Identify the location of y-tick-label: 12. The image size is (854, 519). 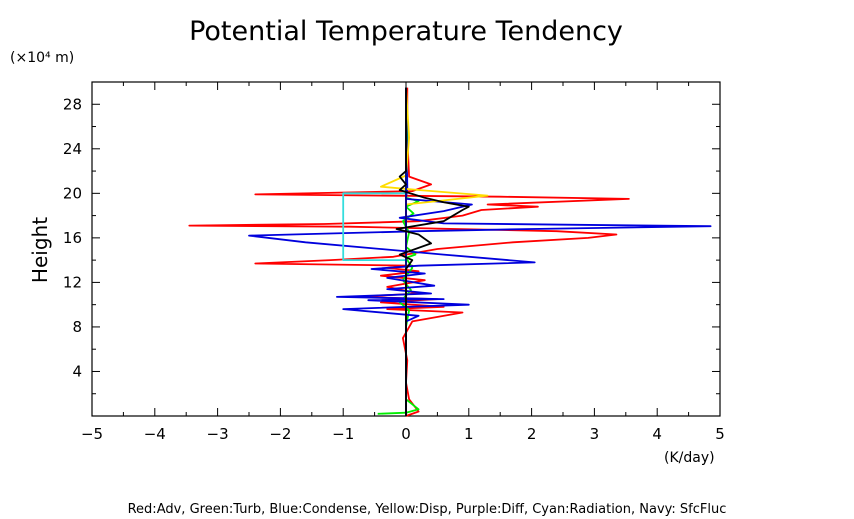
(72, 282).